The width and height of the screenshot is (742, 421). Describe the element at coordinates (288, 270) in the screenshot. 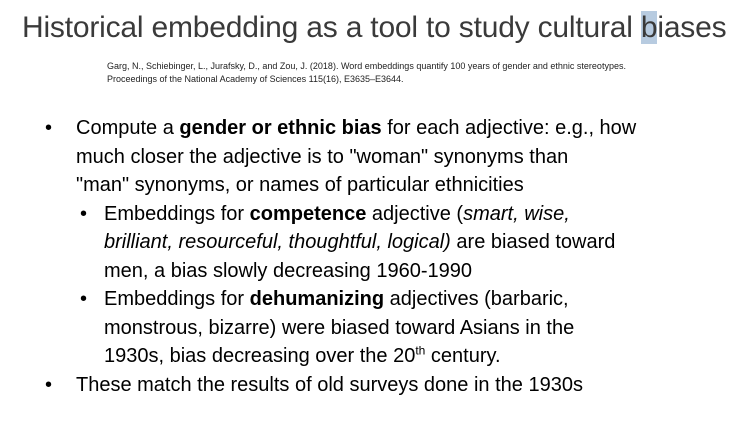

I see `bullet-line: men, a bias slowly decreasing 1960-1990` at that location.